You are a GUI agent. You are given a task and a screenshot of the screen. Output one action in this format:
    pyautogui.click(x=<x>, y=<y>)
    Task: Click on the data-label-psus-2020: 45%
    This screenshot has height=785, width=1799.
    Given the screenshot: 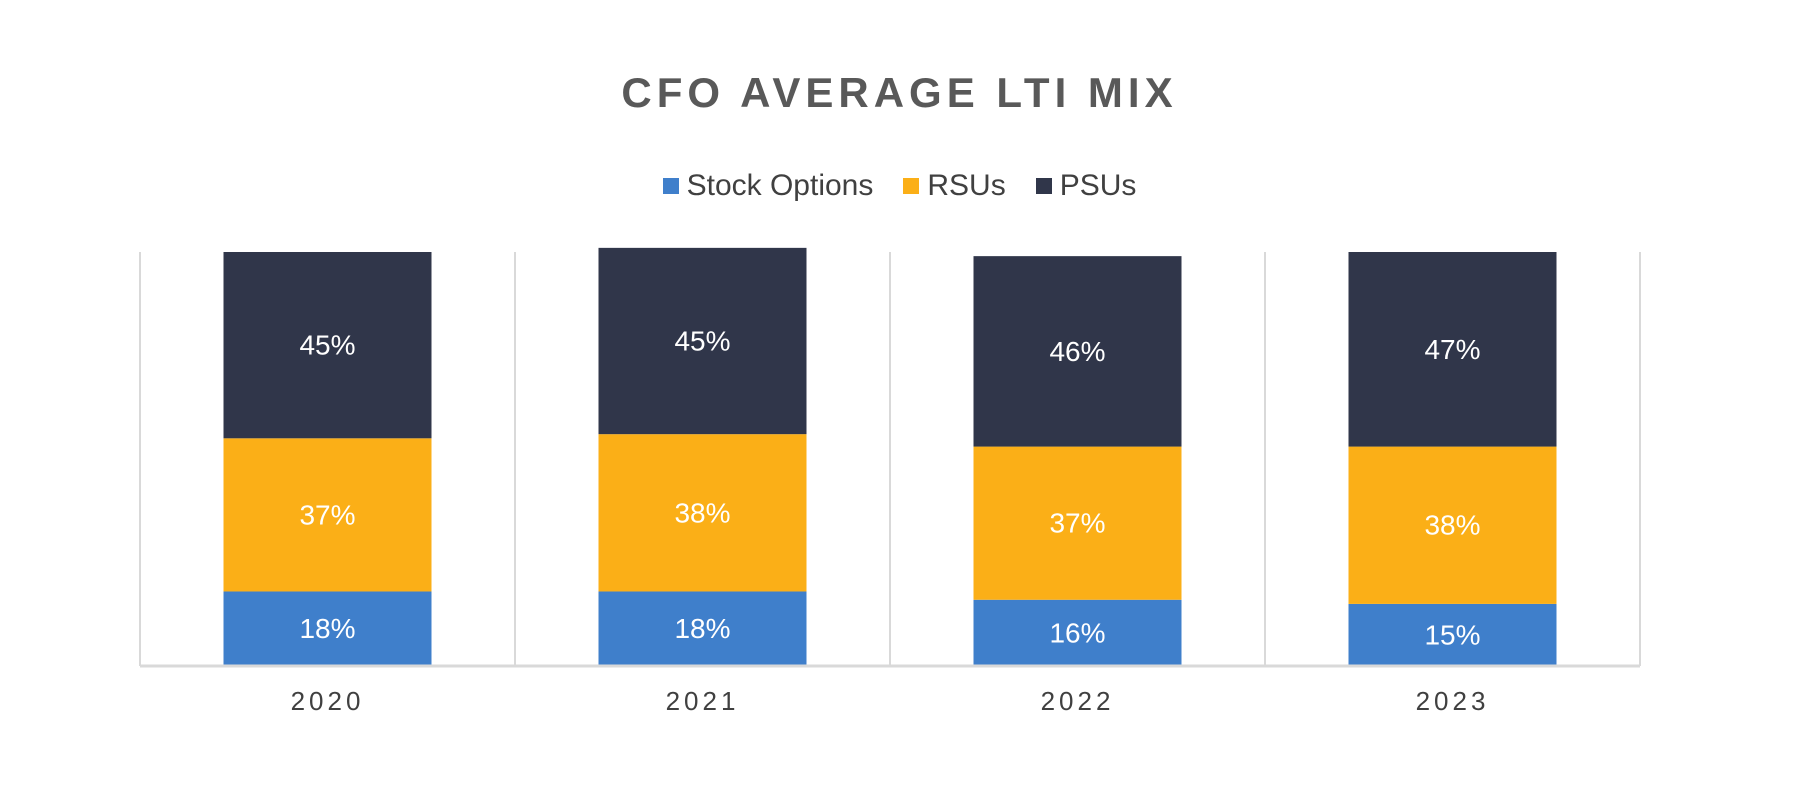 What is the action you would take?
    pyautogui.click(x=327, y=345)
    